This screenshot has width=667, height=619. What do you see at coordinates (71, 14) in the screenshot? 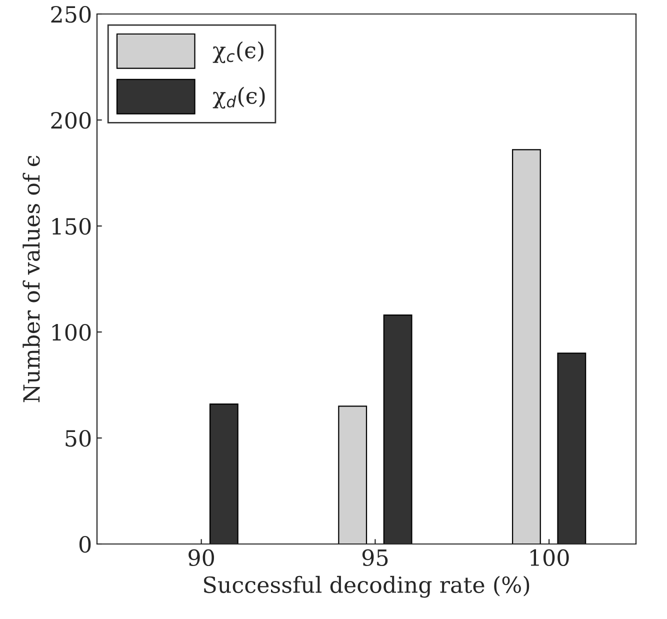
I see `y-tick-label: 250` at bounding box center [71, 14].